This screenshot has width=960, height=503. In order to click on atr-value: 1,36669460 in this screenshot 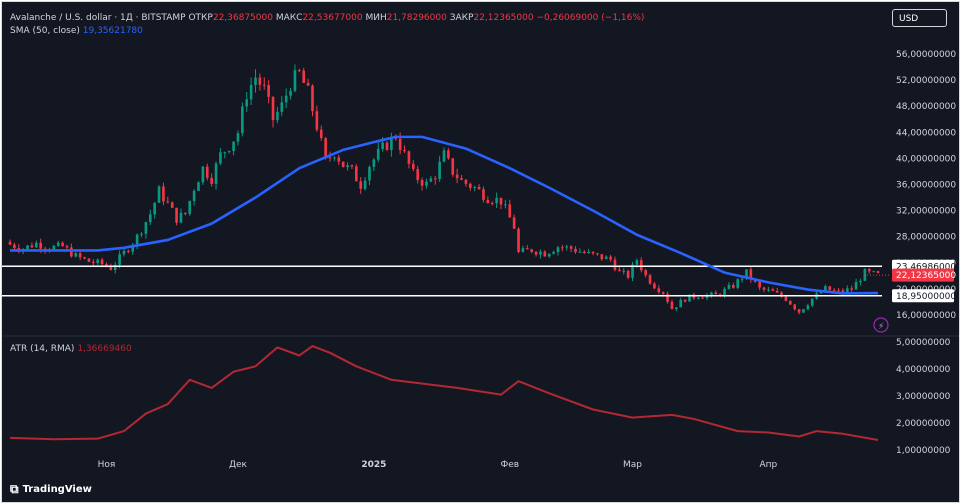, I will do `click(104, 349)`.